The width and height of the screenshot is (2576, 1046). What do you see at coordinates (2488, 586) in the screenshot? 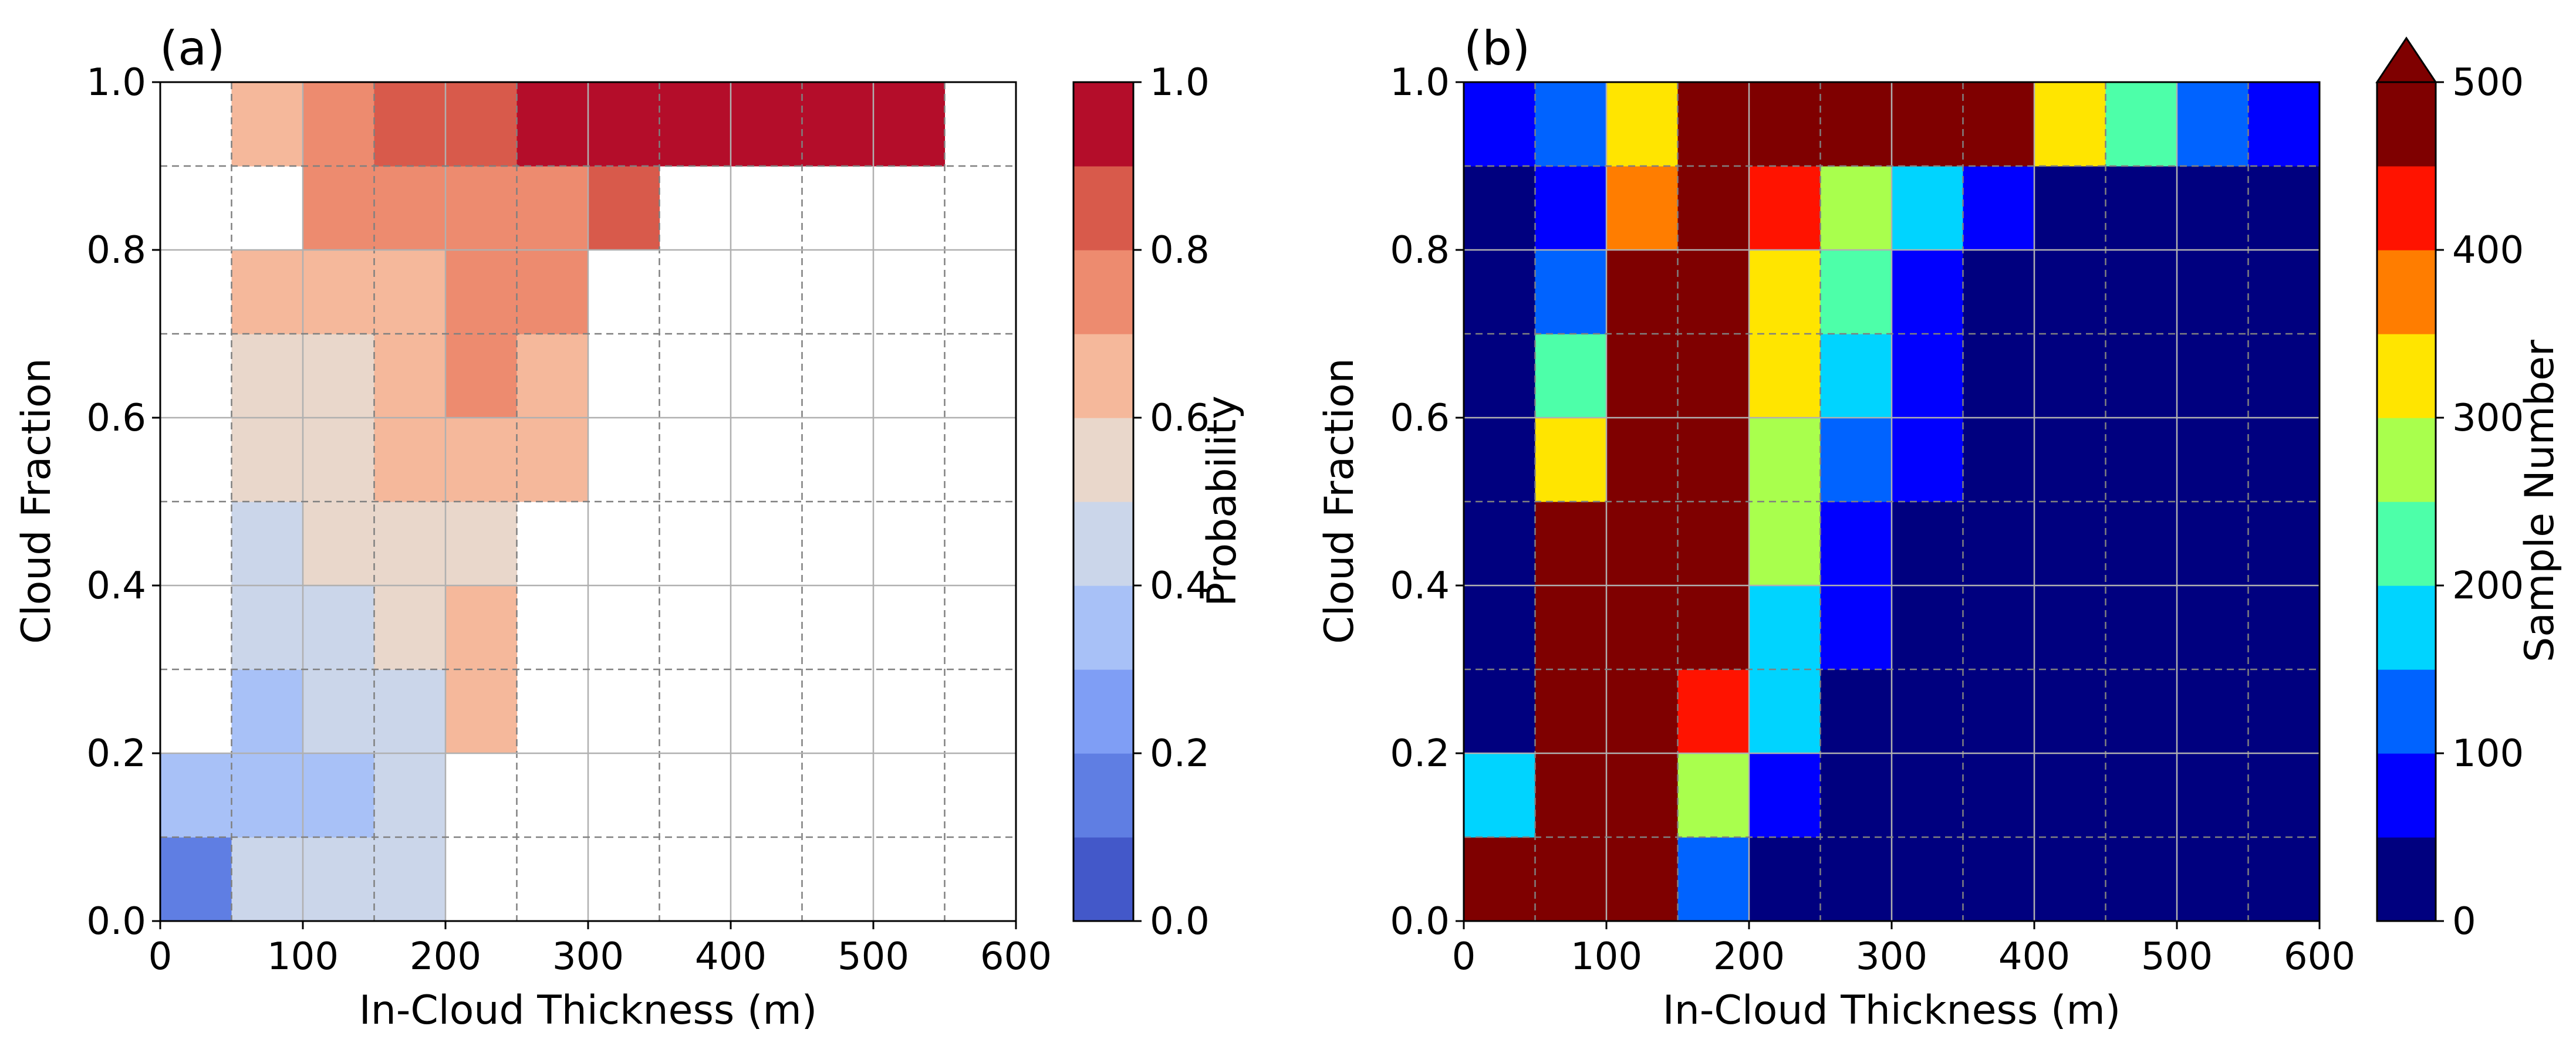
I see `colorbar-tick-label: 200` at bounding box center [2488, 586].